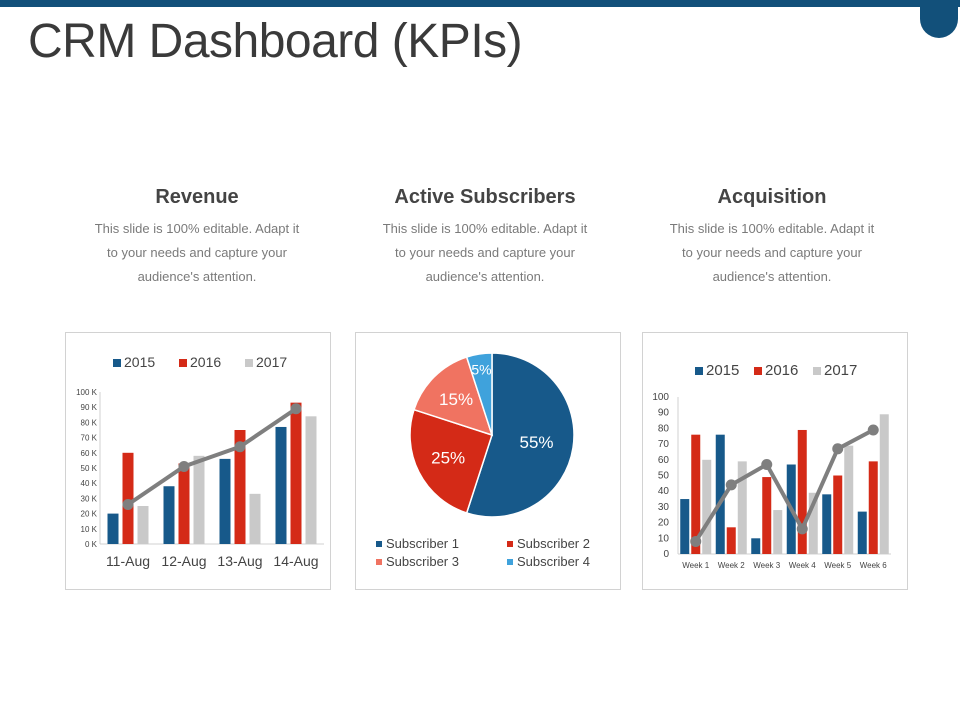 The image size is (960, 720). Describe the element at coordinates (197, 197) in the screenshot. I see `kpi-heading: Revenue` at that location.